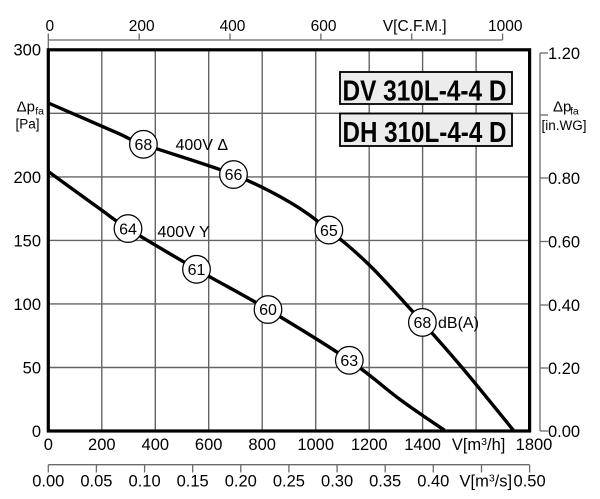 The height and width of the screenshot is (499, 600). Describe the element at coordinates (262, 445) in the screenshot. I see `svg-text: 800` at that location.